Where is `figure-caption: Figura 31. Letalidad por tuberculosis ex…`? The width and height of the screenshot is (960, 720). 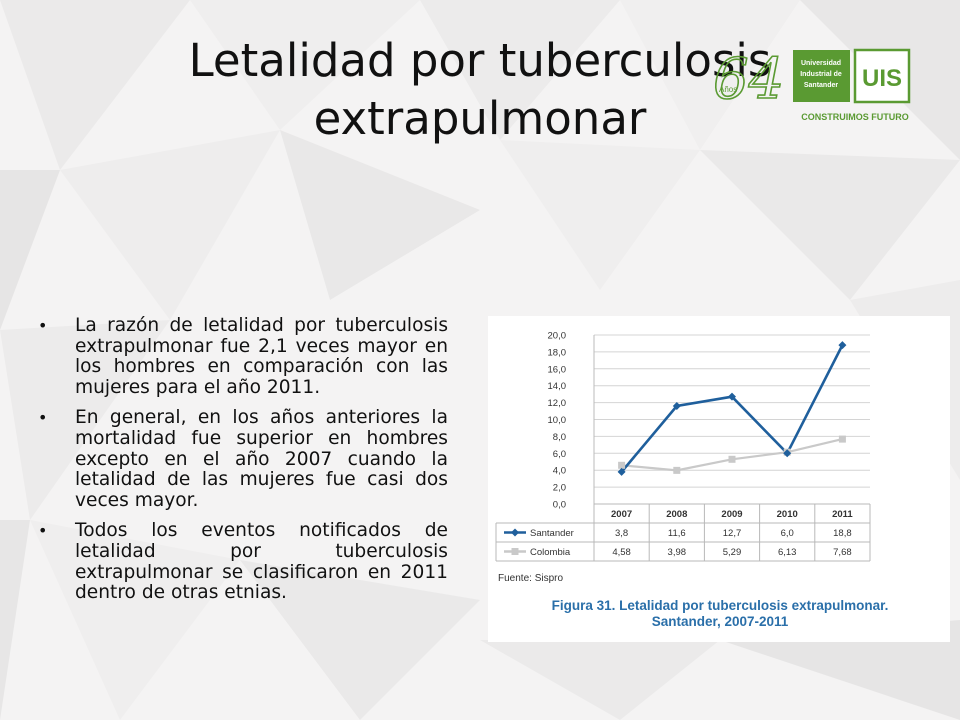 figure-caption: Figura 31. Letalidad por tuberculosis ex… is located at coordinates (720, 614).